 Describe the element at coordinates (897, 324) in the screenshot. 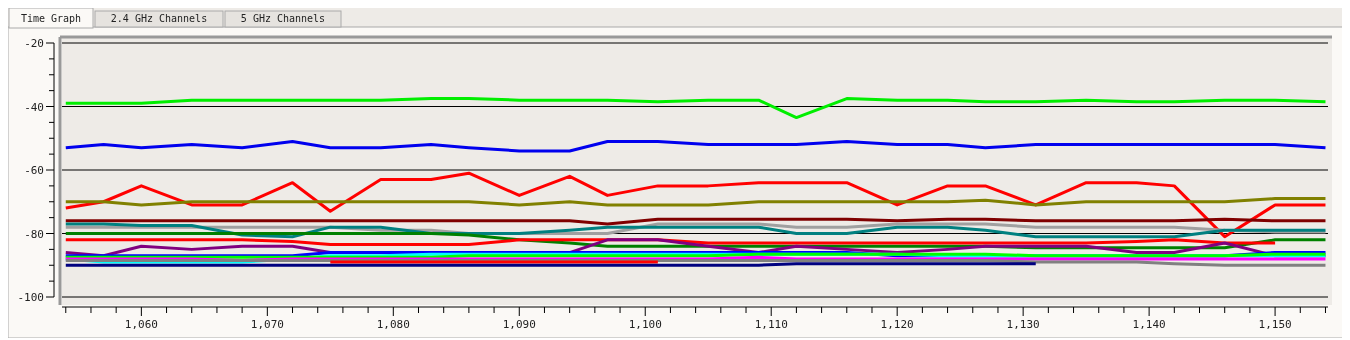

I see `x-tick-label: 1,120` at that location.